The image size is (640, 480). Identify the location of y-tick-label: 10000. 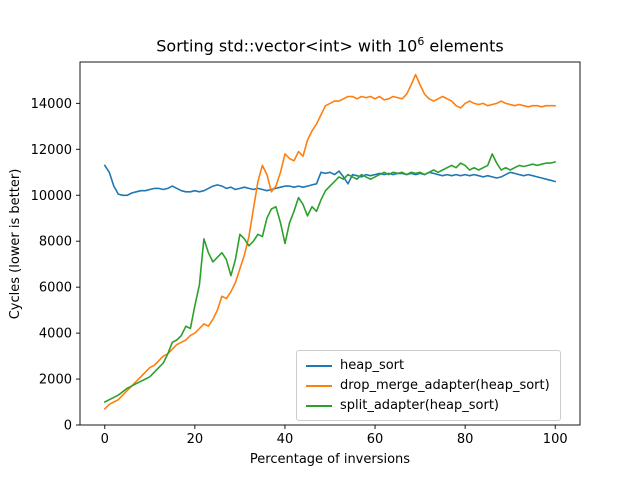
(51, 196).